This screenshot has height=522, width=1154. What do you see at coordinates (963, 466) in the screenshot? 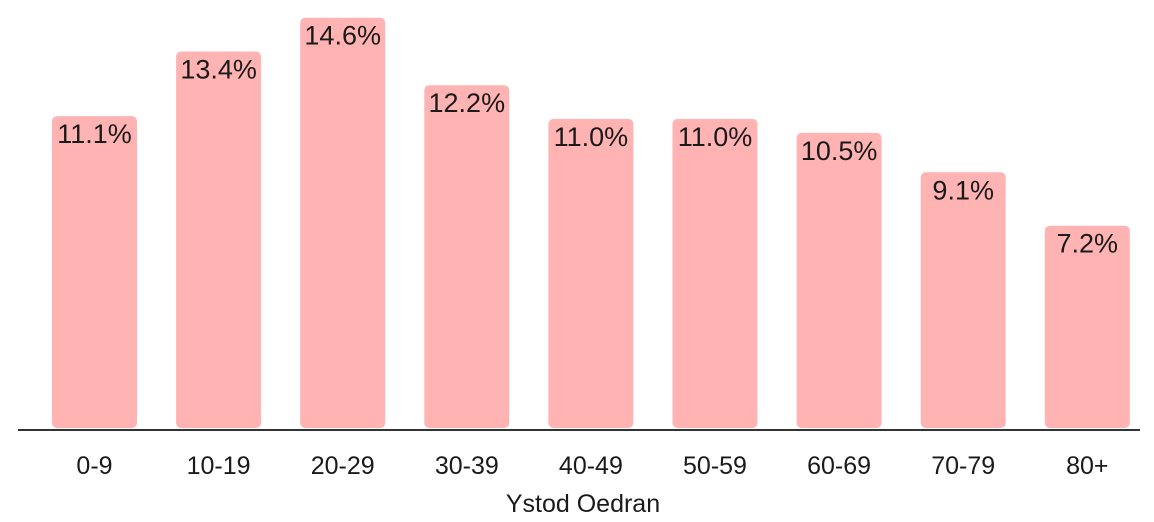
I see `x-tick-label: 70-79` at bounding box center [963, 466].